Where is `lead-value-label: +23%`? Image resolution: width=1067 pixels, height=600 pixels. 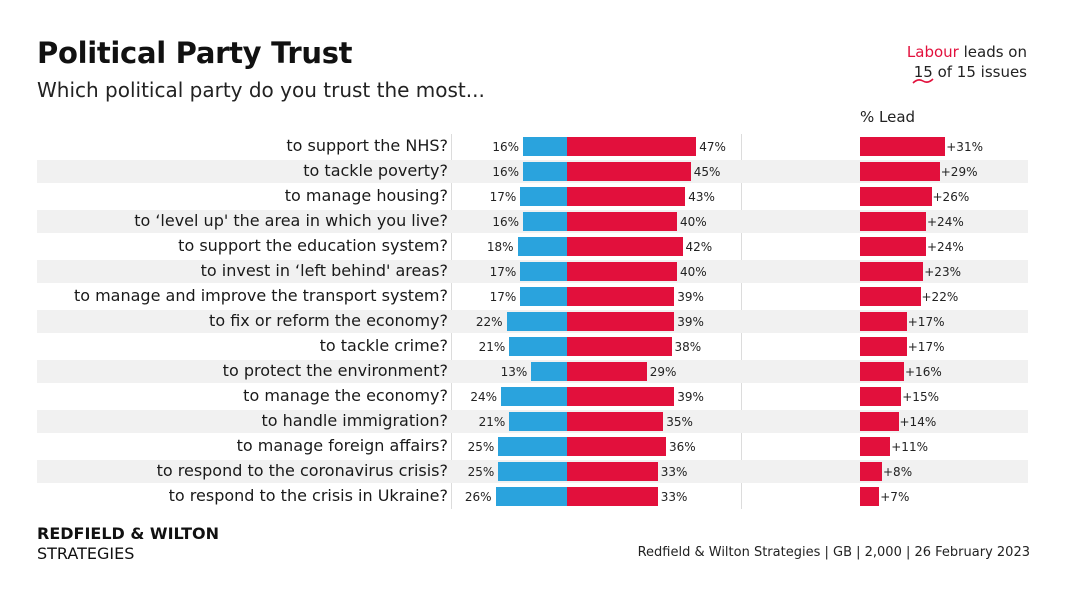
lead-value-label: +23% is located at coordinates (942, 272).